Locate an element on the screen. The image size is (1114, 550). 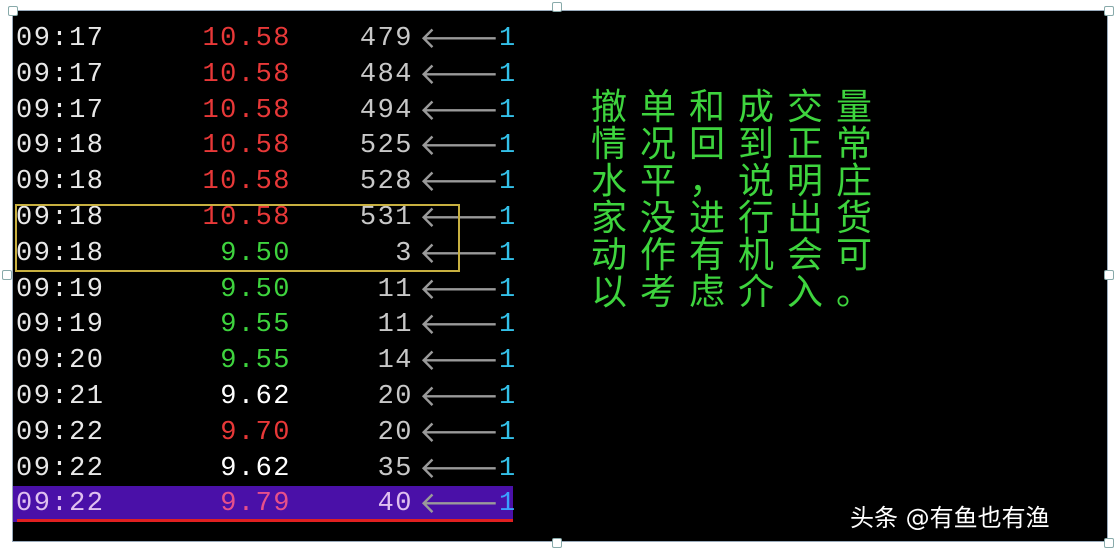
tick-row: 09:17 10.58 479 🡐 1 is located at coordinates (264, 39).